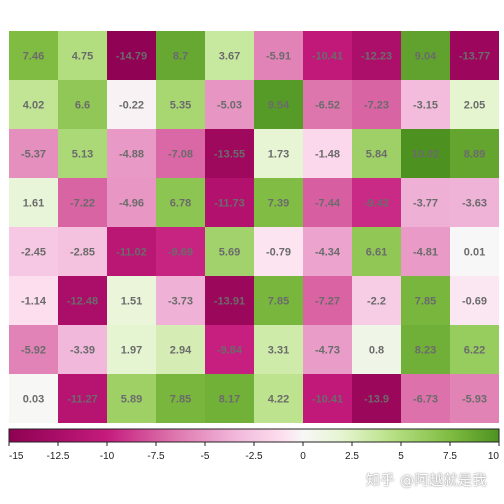 The height and width of the screenshot is (504, 504). I want to click on colorbar-tick-label: -10, so click(107, 456).